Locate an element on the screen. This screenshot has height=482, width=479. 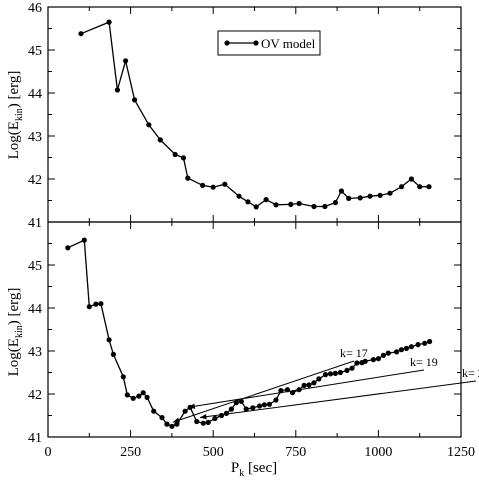
panel-bottom-y-axis-label: Log(Ekin) [erg] is located at coordinates (15, 332).